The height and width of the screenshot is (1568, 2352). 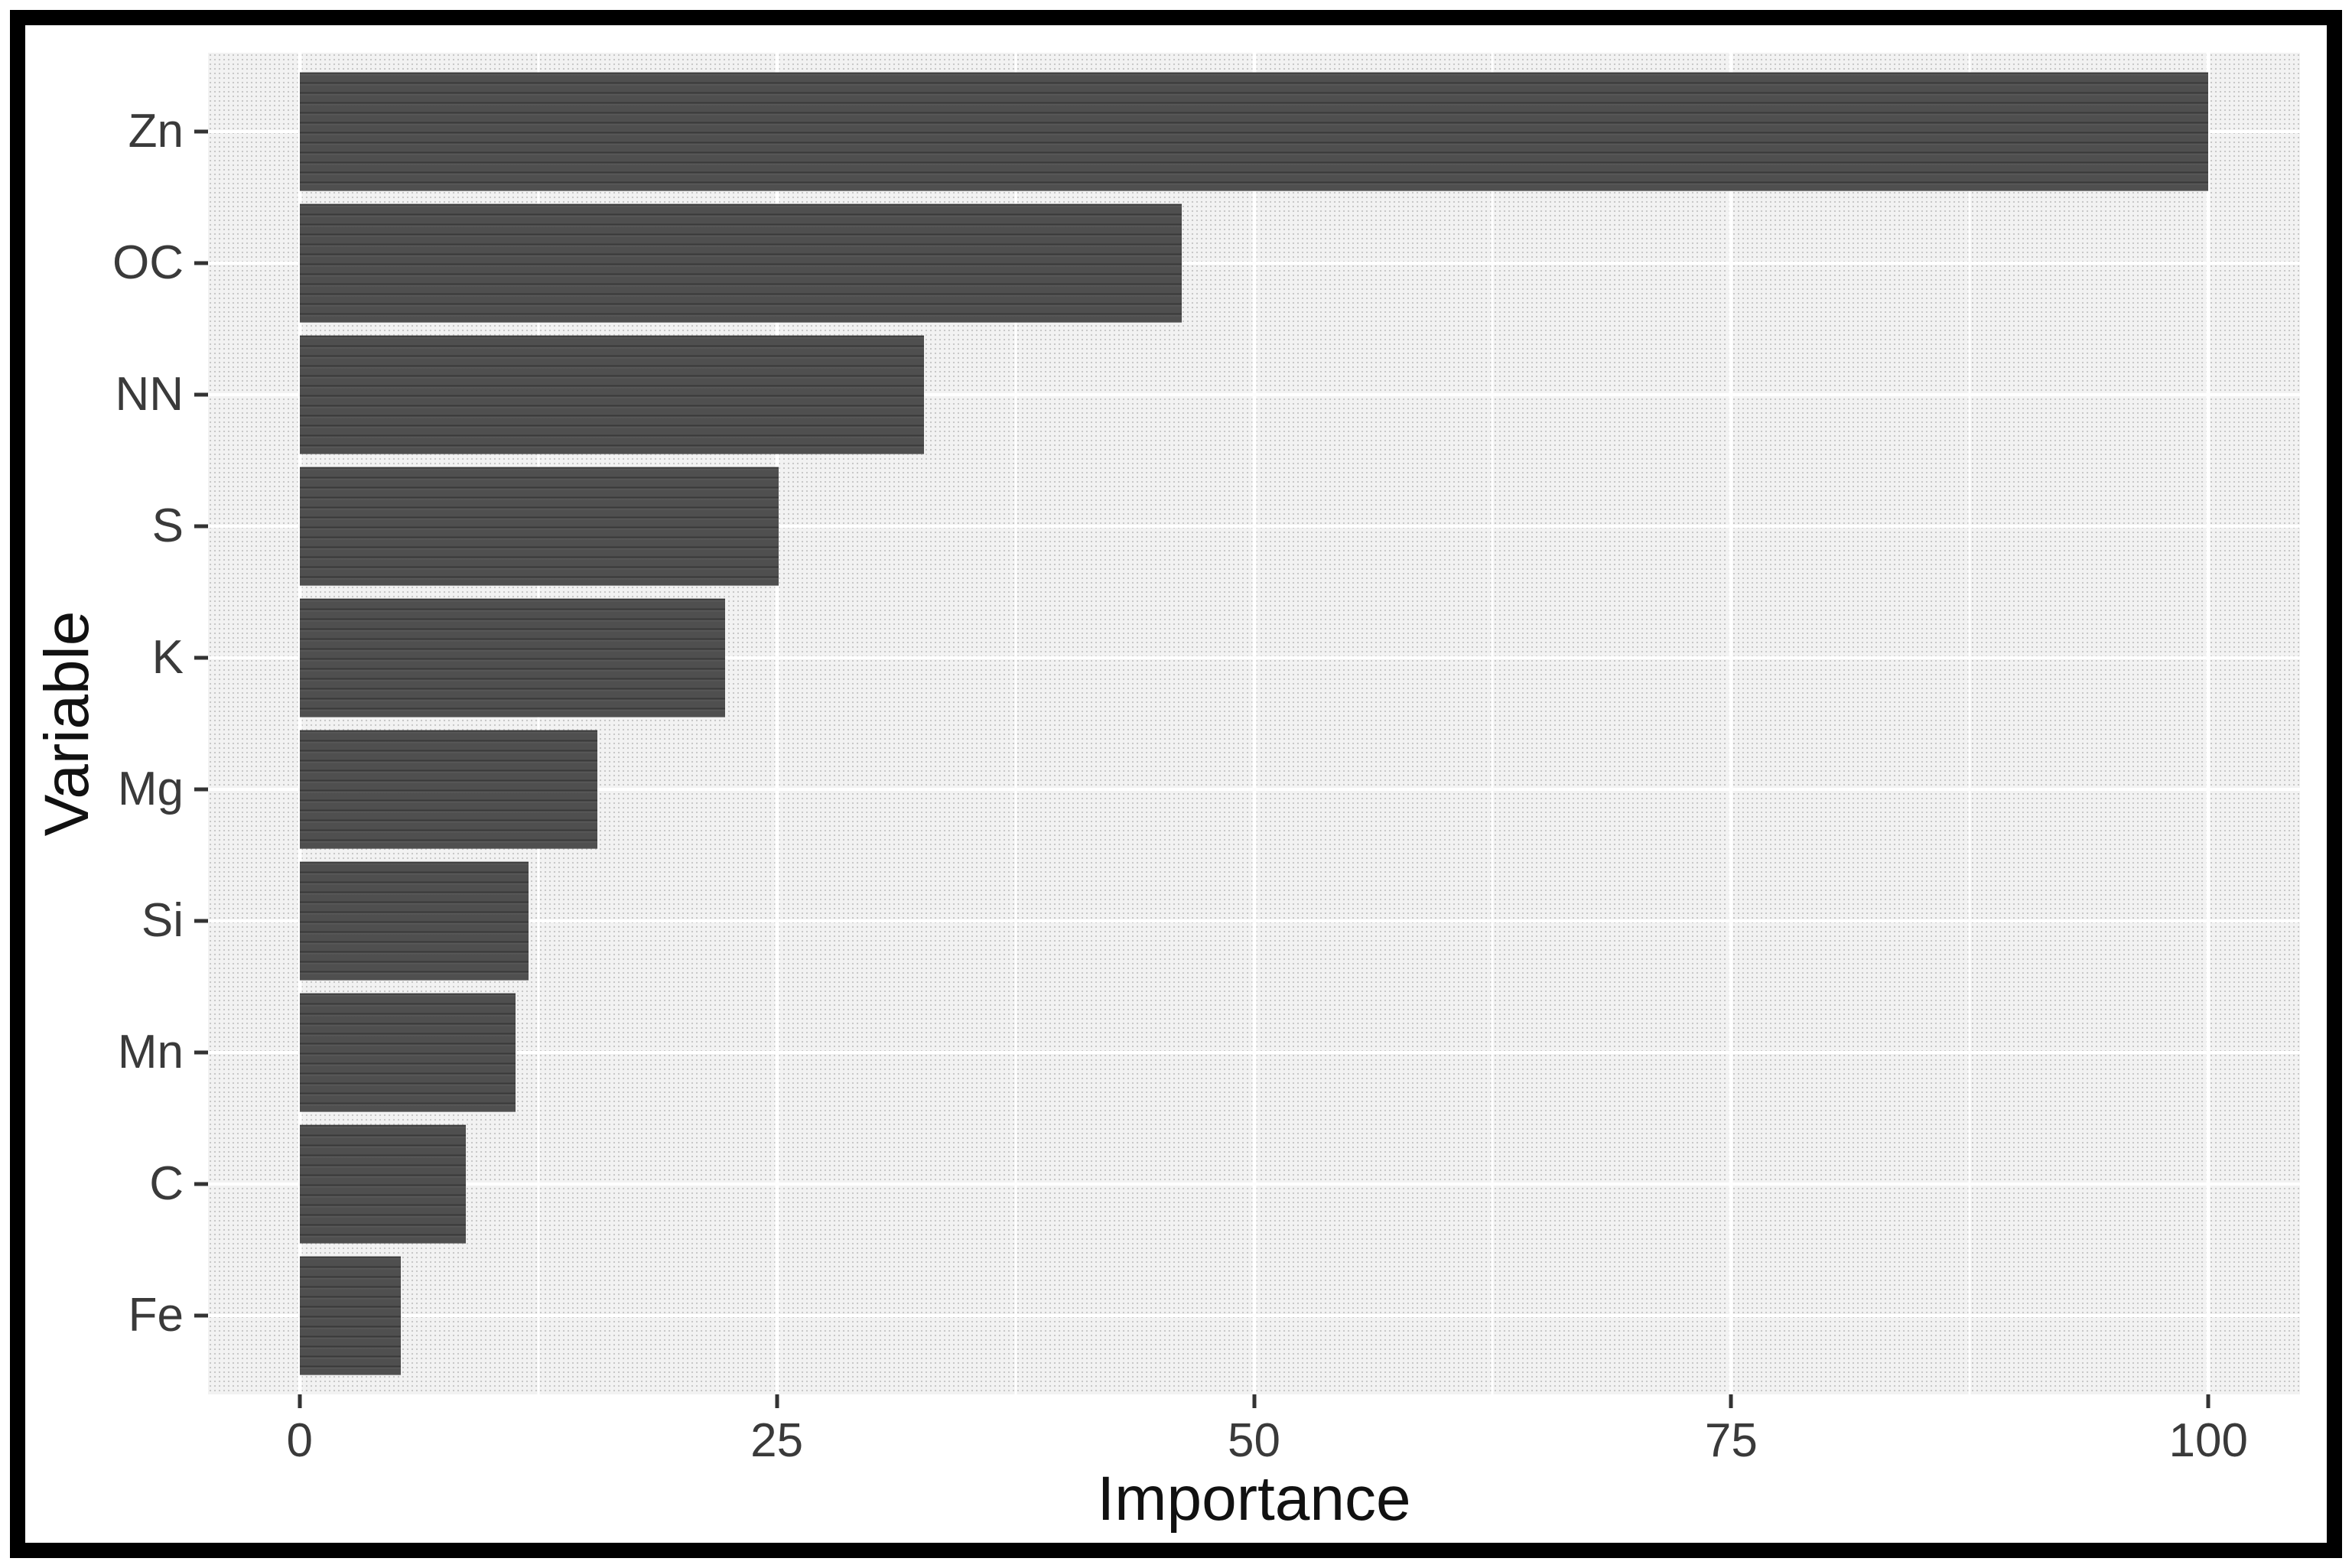 I want to click on bar-K, so click(x=512, y=657).